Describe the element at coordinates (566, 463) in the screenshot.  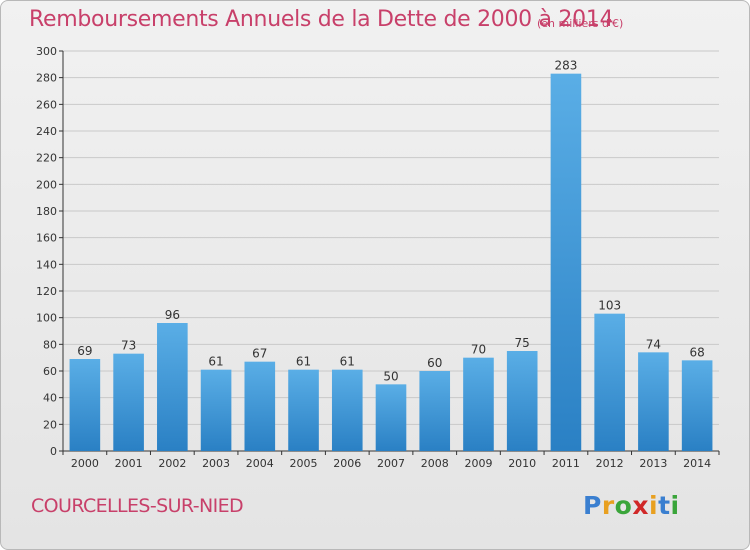
I see `x-tick-label: 2011` at that location.